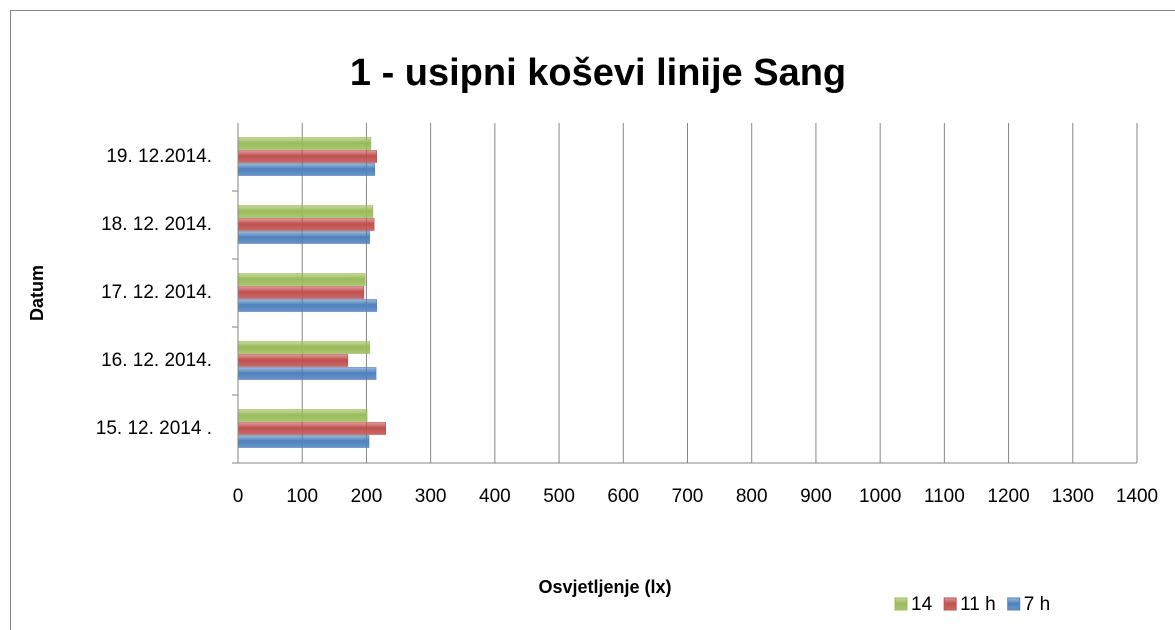 Image resolution: width=1175 pixels, height=630 pixels. Describe the element at coordinates (944, 496) in the screenshot. I see `x-tick-label: 1100` at that location.